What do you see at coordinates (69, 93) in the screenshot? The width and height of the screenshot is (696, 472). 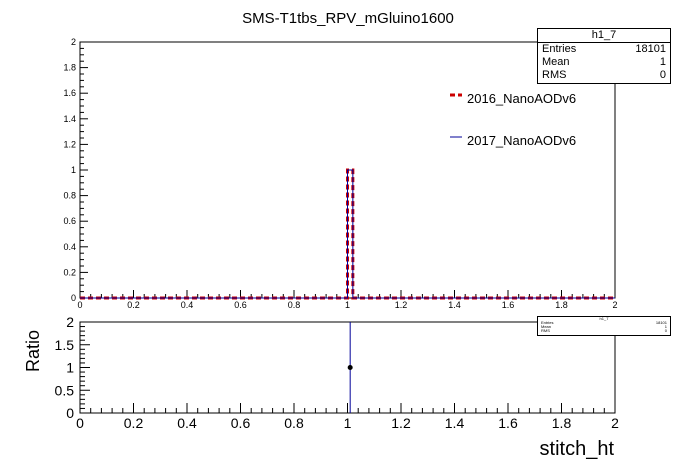 I see `top-y-tick-label: 1.6` at bounding box center [69, 93].